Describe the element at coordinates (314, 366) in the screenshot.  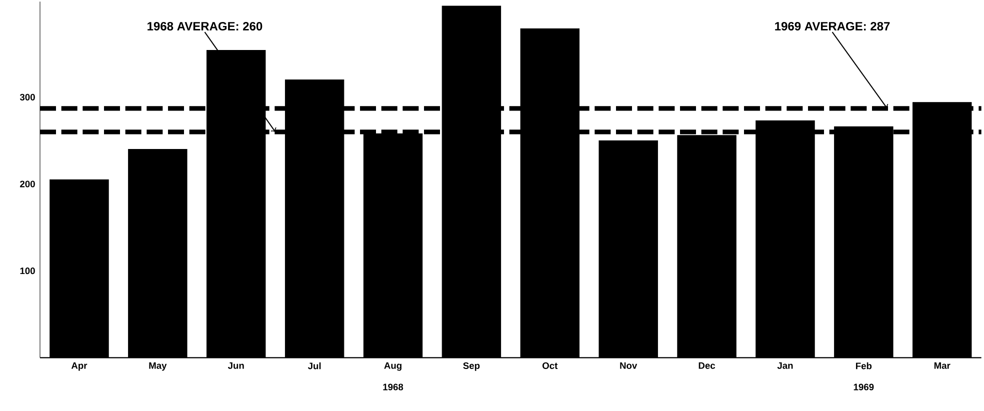
I see `x-tick-label: Jul` at that location.